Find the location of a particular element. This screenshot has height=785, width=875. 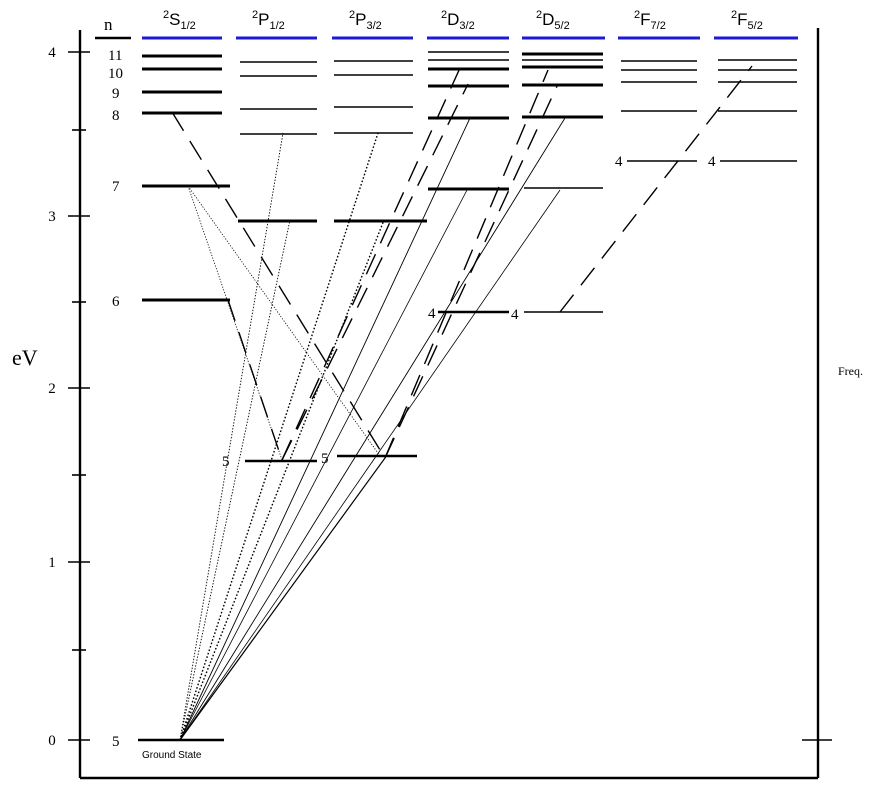

y-tick-0: 0 is located at coordinates (52, 741).